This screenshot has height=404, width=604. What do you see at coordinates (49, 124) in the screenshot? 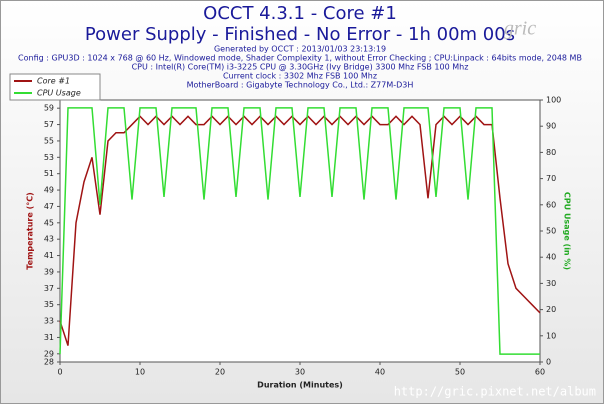
I see `y-tick-label: 57` at bounding box center [49, 124].